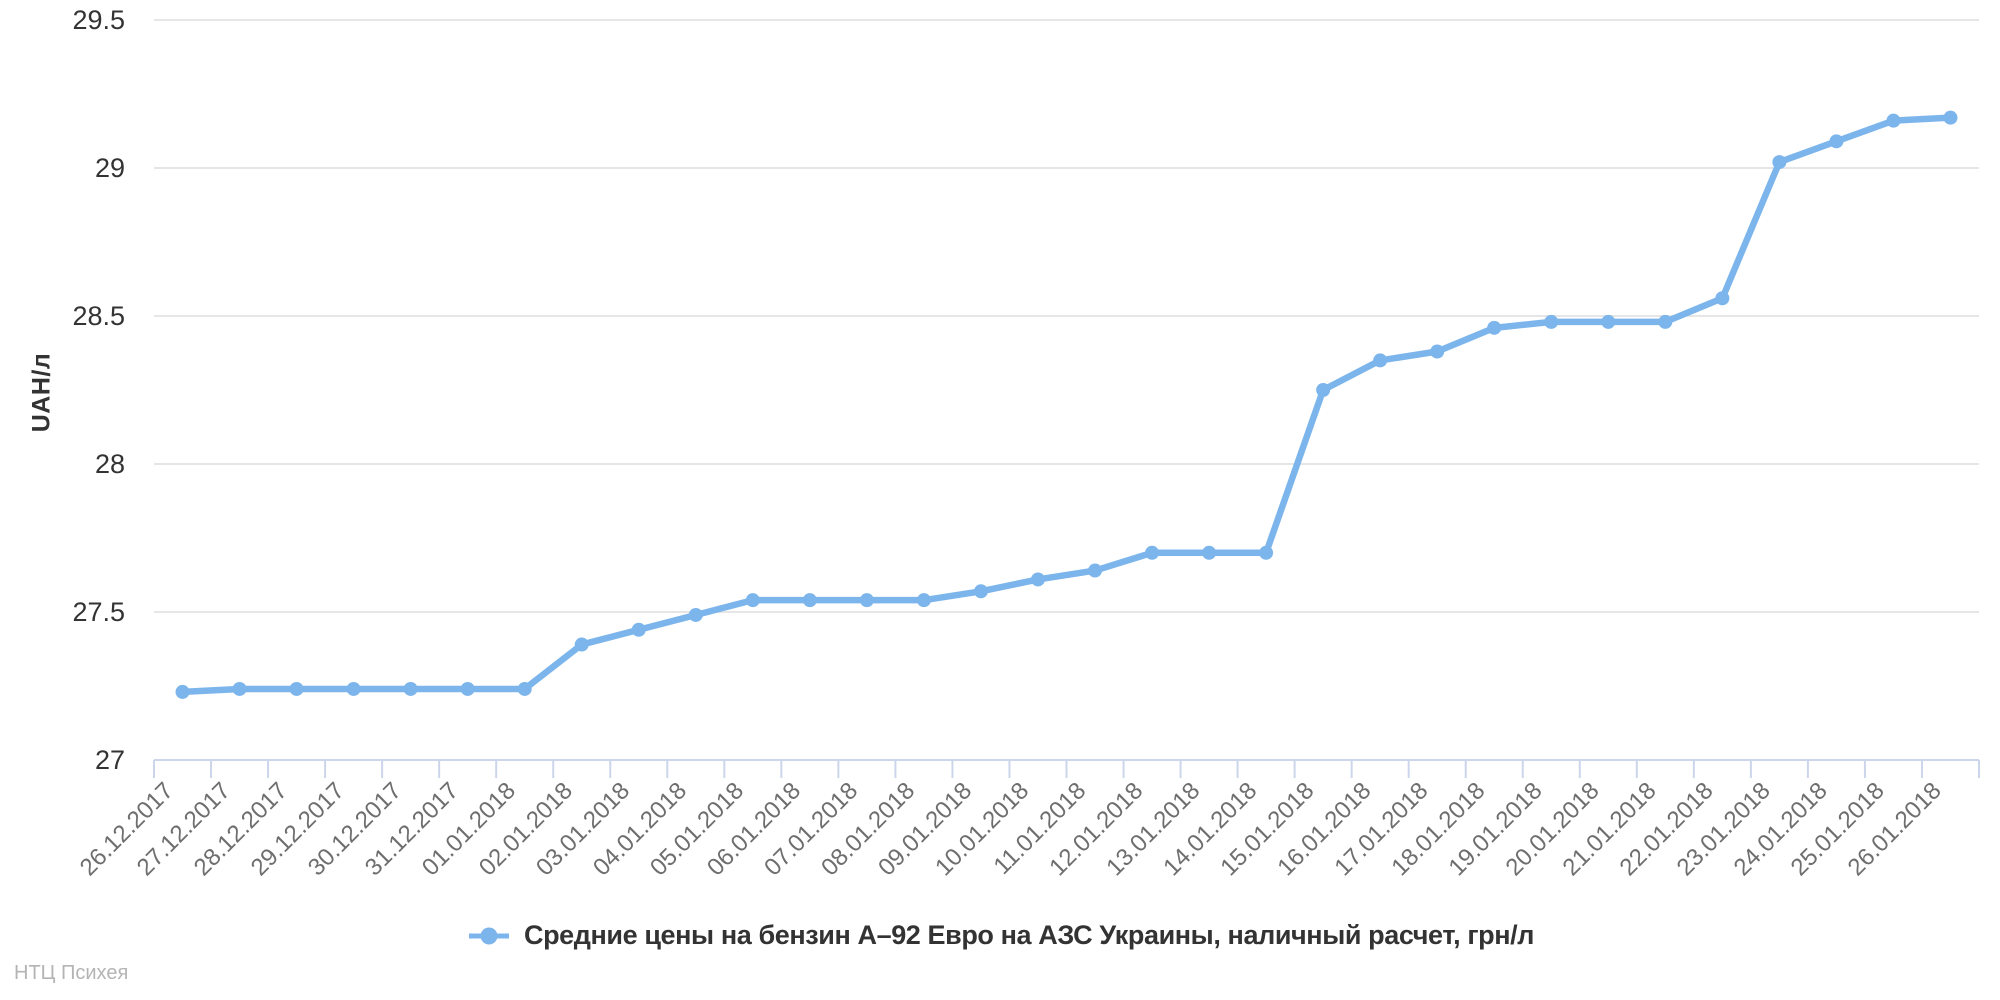  Describe the element at coordinates (98, 20) in the screenshot. I see `y-axis-label: 29.5` at that location.